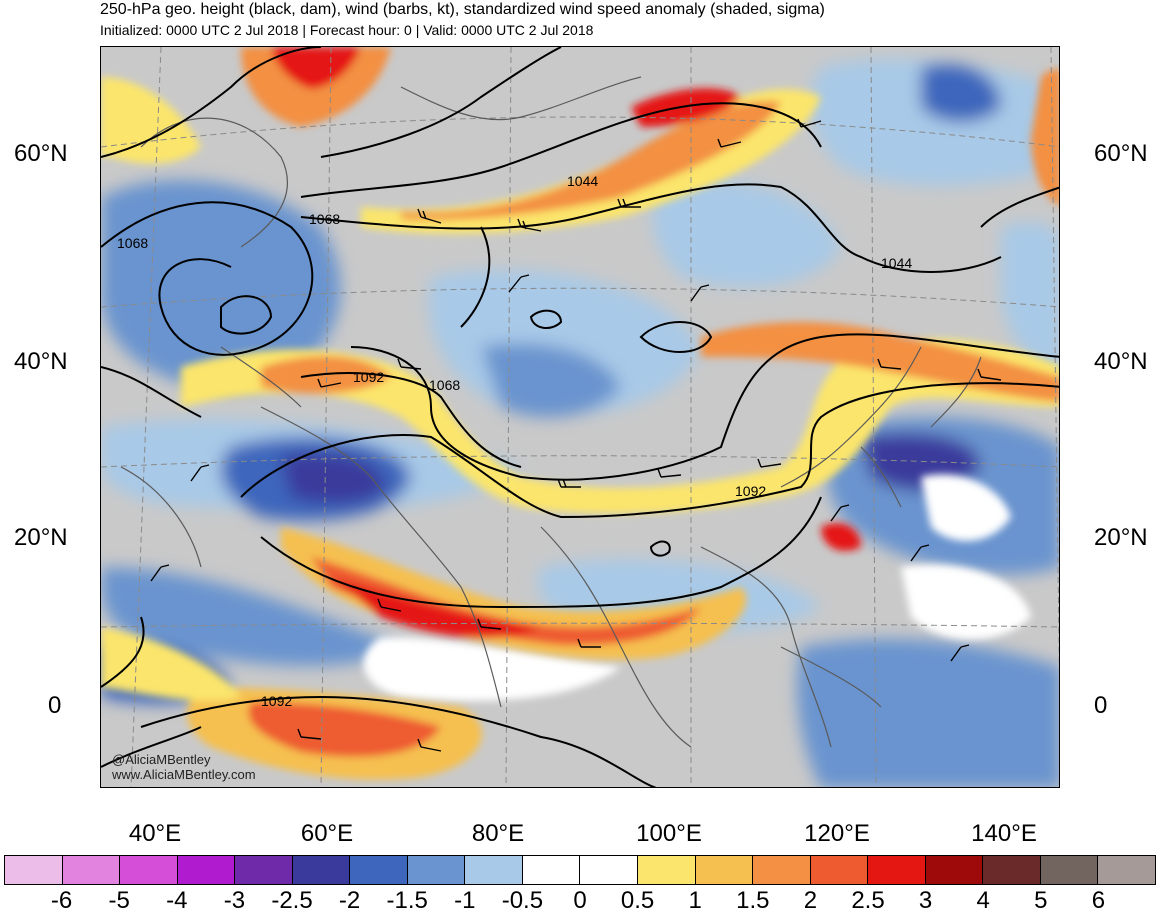 This screenshot has width=1160, height=915. Describe the element at coordinates (983, 900) in the screenshot. I see `colorbar-tick-label: 4` at that location.